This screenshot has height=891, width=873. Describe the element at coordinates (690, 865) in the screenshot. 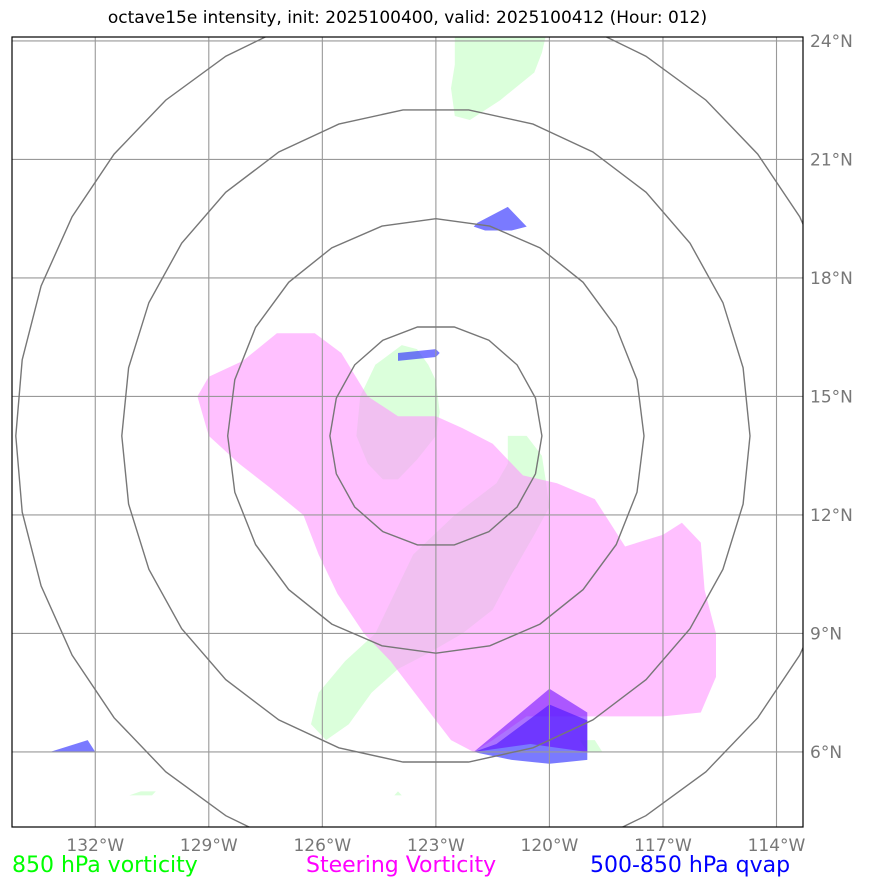

I see `legend-qvap: 500-850 hPa qvap` at that location.